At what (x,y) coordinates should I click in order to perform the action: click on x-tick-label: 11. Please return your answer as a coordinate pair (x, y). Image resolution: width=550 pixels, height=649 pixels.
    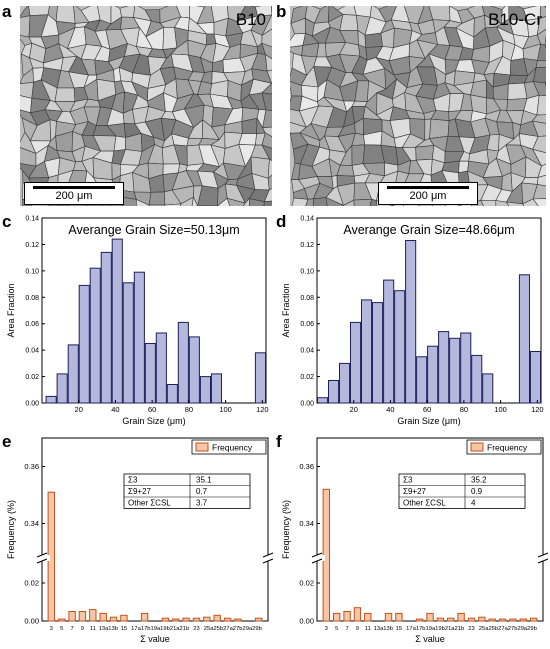
    Looking at the image, I should click on (368, 629).